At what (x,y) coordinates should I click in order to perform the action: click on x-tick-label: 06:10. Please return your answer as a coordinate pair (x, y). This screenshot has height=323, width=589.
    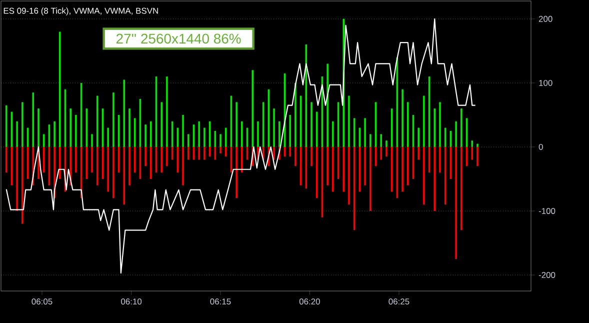
    Looking at the image, I should click on (131, 301).